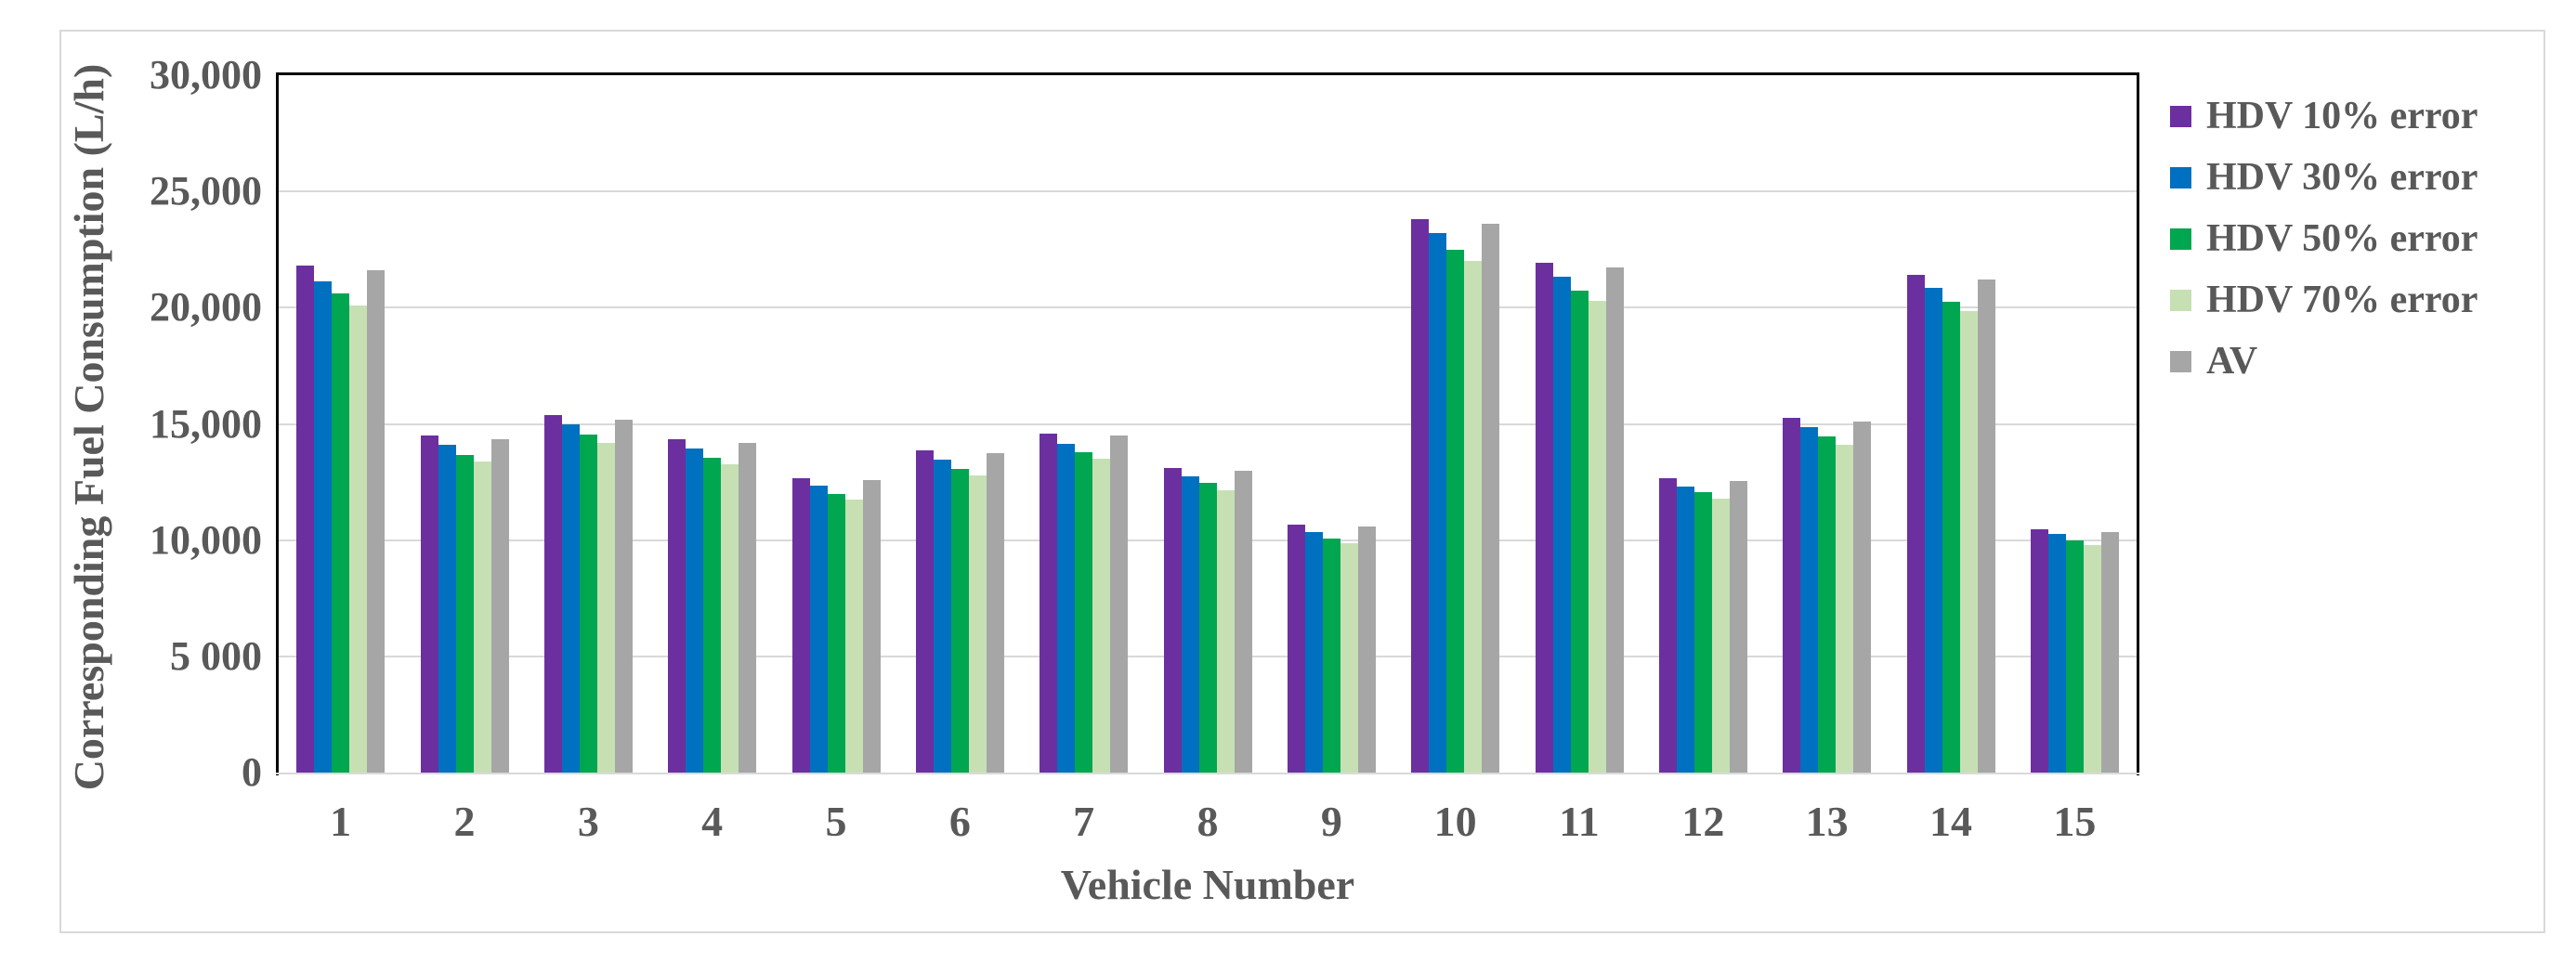 The height and width of the screenshot is (962, 2576). I want to click on bar-vehicle14-series1, so click(1915, 524).